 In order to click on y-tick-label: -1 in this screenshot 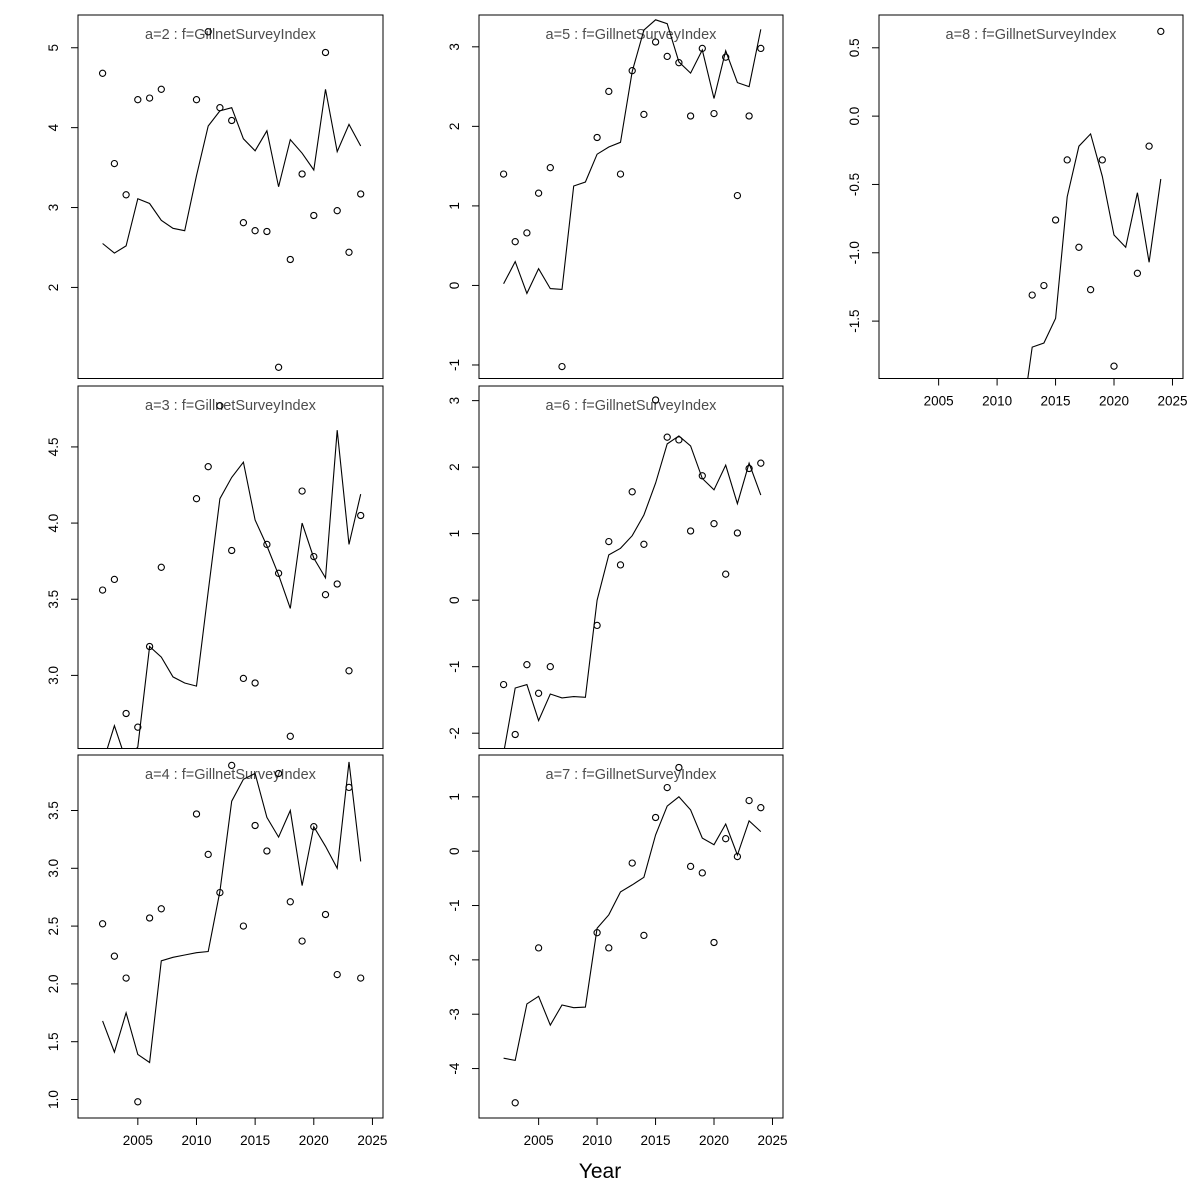, I will do `click(454, 667)`.